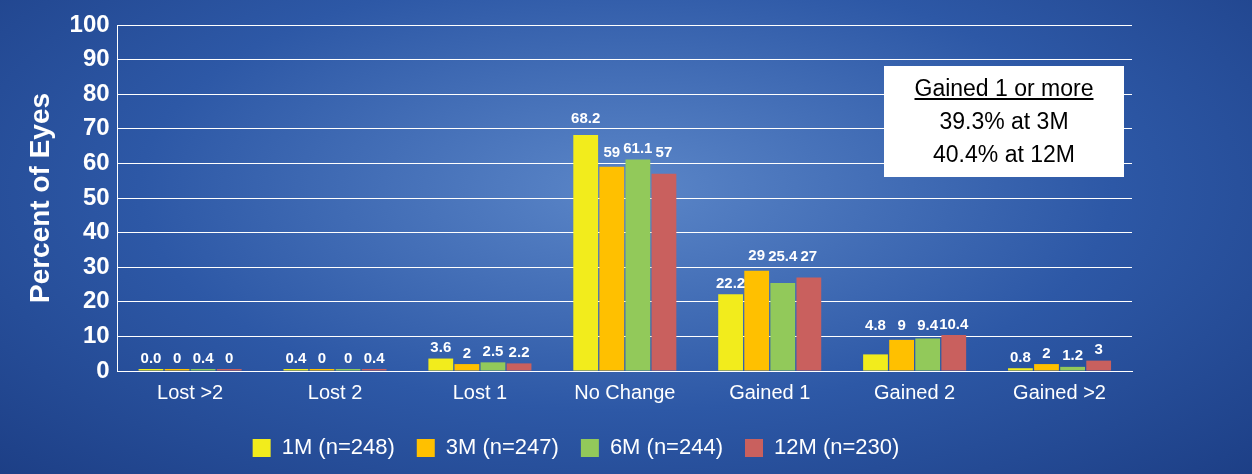 The image size is (1252, 474). What do you see at coordinates (338, 447) in the screenshot?
I see `legend-label: 1M (n=248)` at bounding box center [338, 447].